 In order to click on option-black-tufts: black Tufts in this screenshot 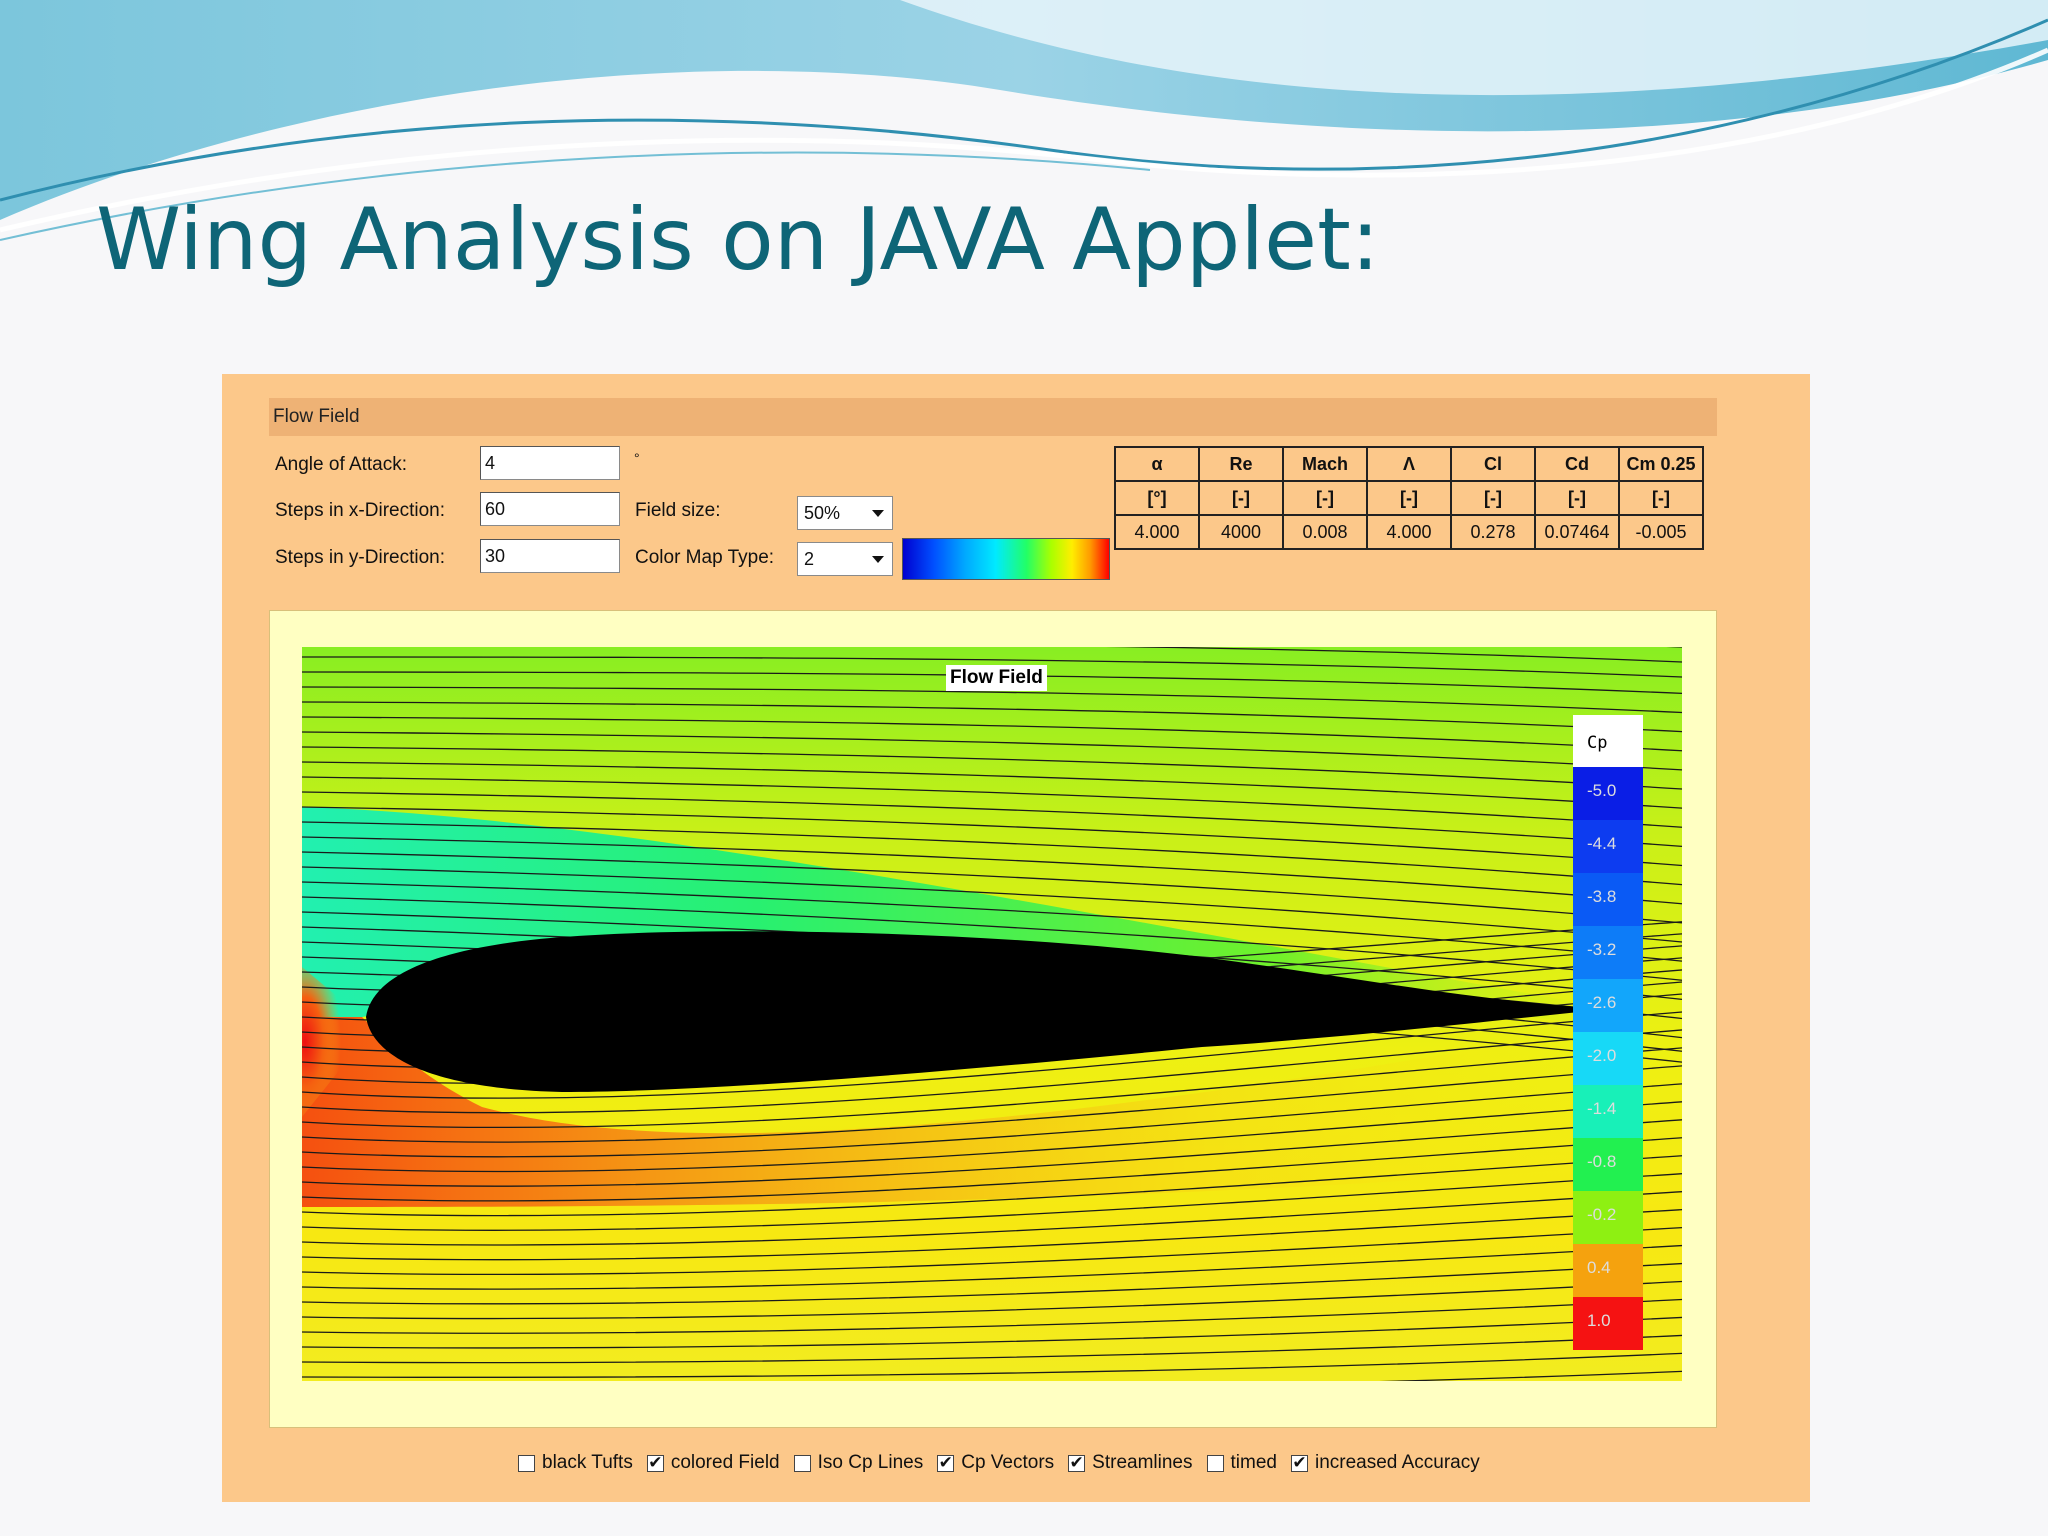, I will do `click(575, 1463)`.